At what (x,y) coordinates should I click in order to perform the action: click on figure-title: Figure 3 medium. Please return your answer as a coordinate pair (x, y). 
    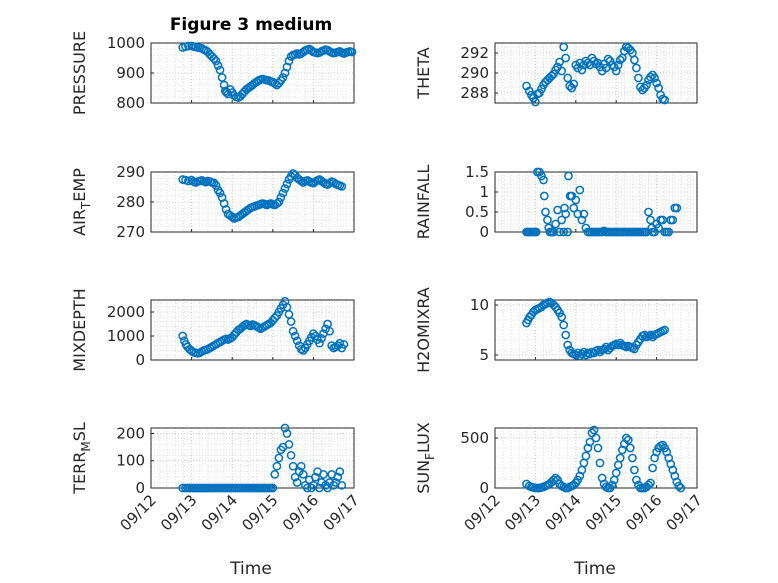
    Looking at the image, I should click on (251, 25).